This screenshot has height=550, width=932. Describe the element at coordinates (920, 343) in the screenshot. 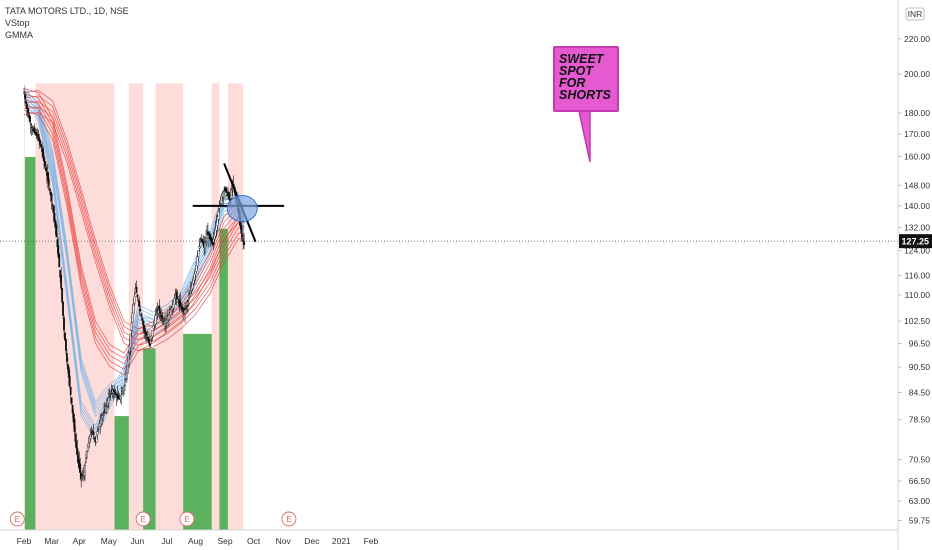

I see `price-tick-label-12: 96.50` at that location.